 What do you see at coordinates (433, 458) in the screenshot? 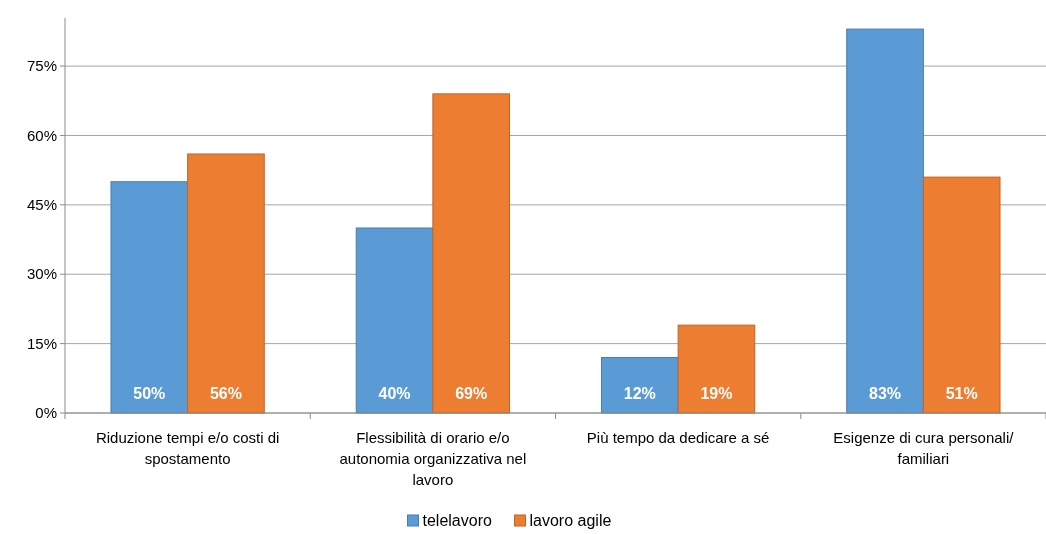
I see `x-tick-label: Flessibilità di orario e/o autonomia organizzativa nel lavoro` at bounding box center [433, 458].